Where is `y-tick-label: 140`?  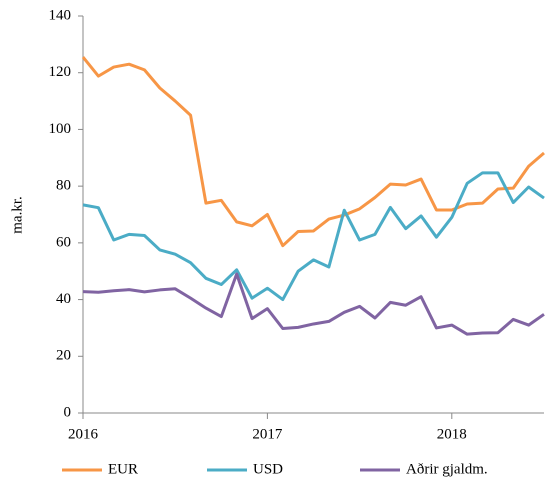 y-tick-label: 140 is located at coordinates (60, 15).